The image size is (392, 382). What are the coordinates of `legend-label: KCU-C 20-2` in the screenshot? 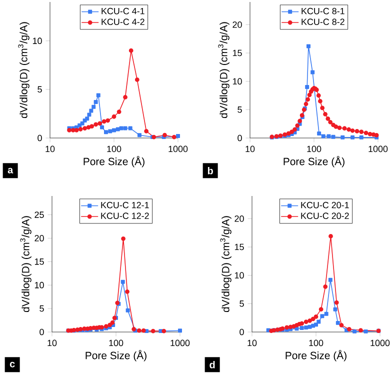 It's located at (325, 216).